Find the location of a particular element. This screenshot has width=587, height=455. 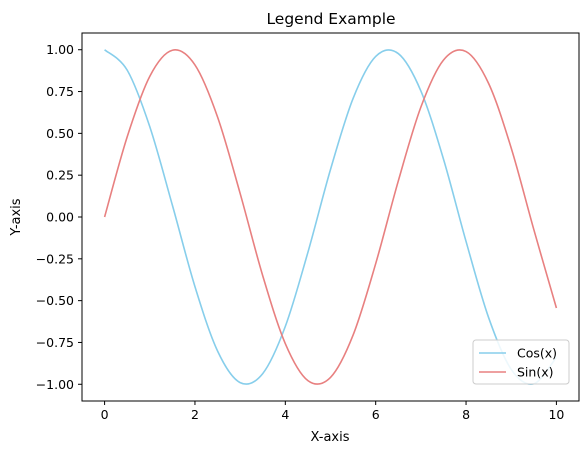

x-tick-label: 10 is located at coordinates (556, 414).